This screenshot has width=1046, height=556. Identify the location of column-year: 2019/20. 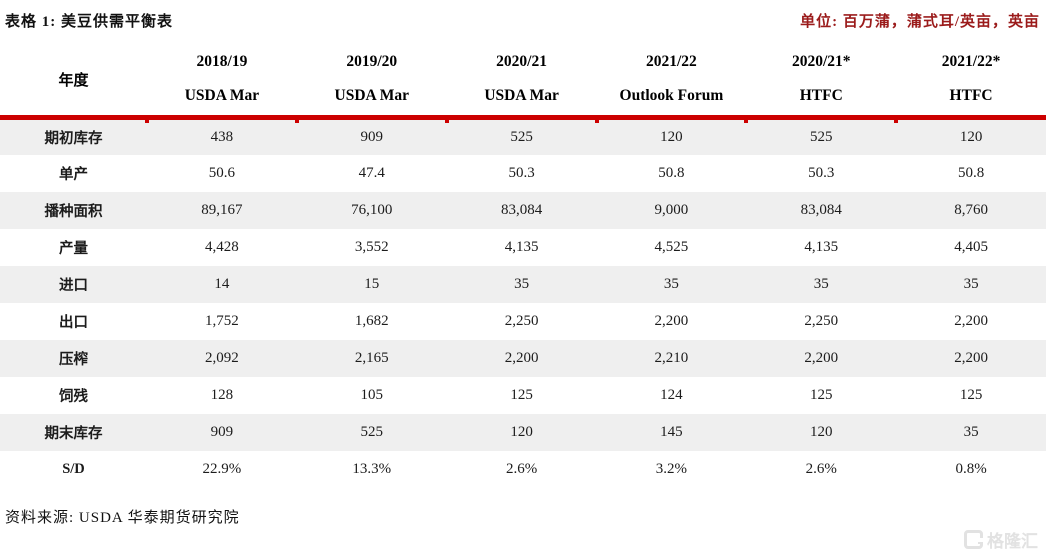
(372, 61).